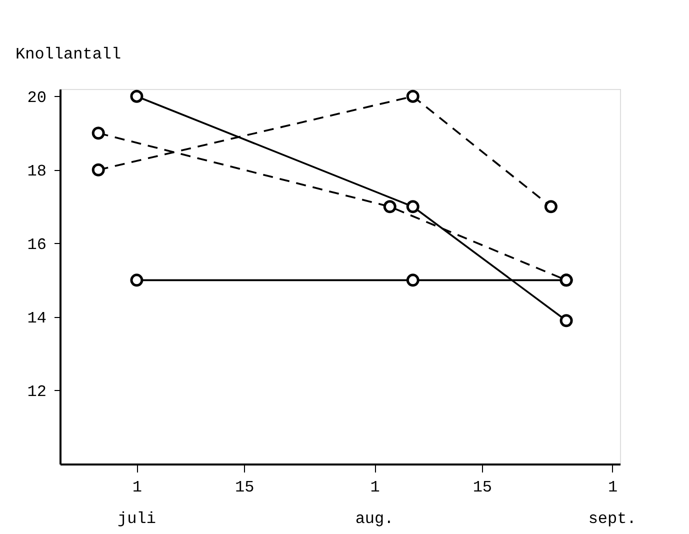 The width and height of the screenshot is (689, 534). What do you see at coordinates (36, 171) in the screenshot?
I see `y-tick-label: 18` at bounding box center [36, 171].